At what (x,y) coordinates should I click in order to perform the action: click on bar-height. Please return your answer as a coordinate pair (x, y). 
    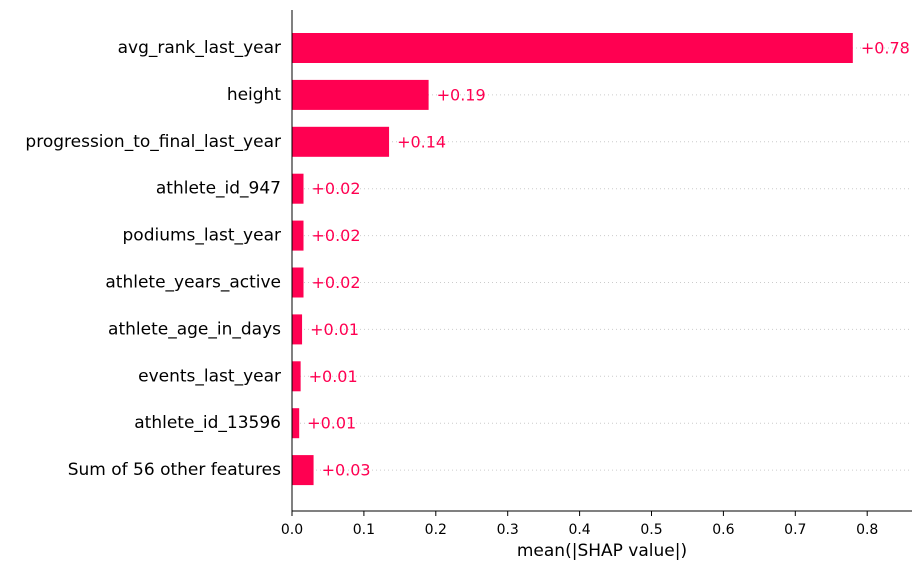
    Looking at the image, I should click on (360, 94).